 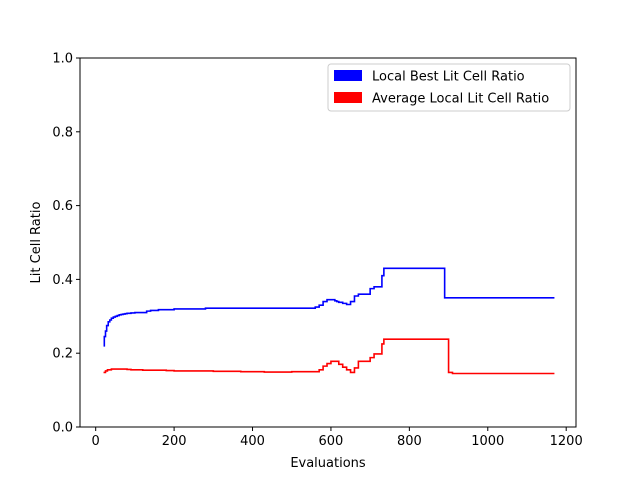 I want to click on y-tick-label: 0.8, so click(x=62, y=132).